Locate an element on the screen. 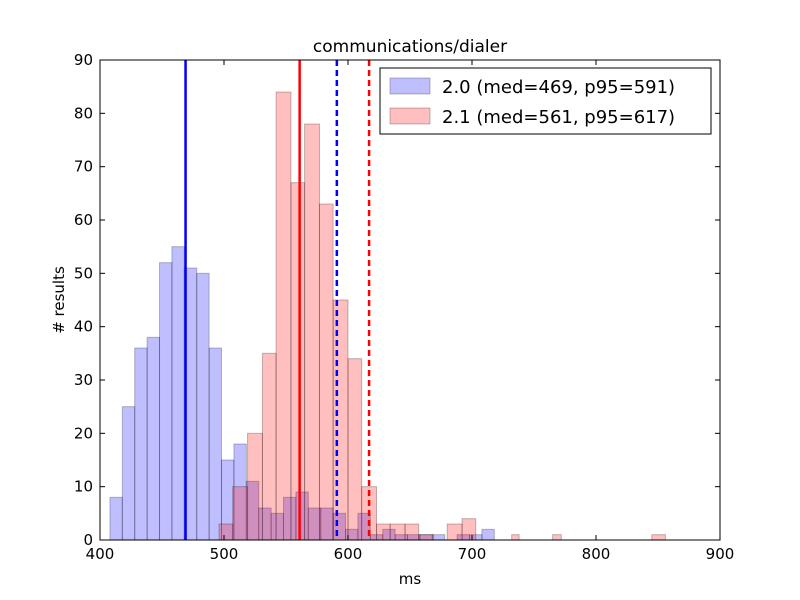 This screenshot has height=600, width=800. legend-label-series0: 2.0 (med=469, p95=591) is located at coordinates (558, 87).